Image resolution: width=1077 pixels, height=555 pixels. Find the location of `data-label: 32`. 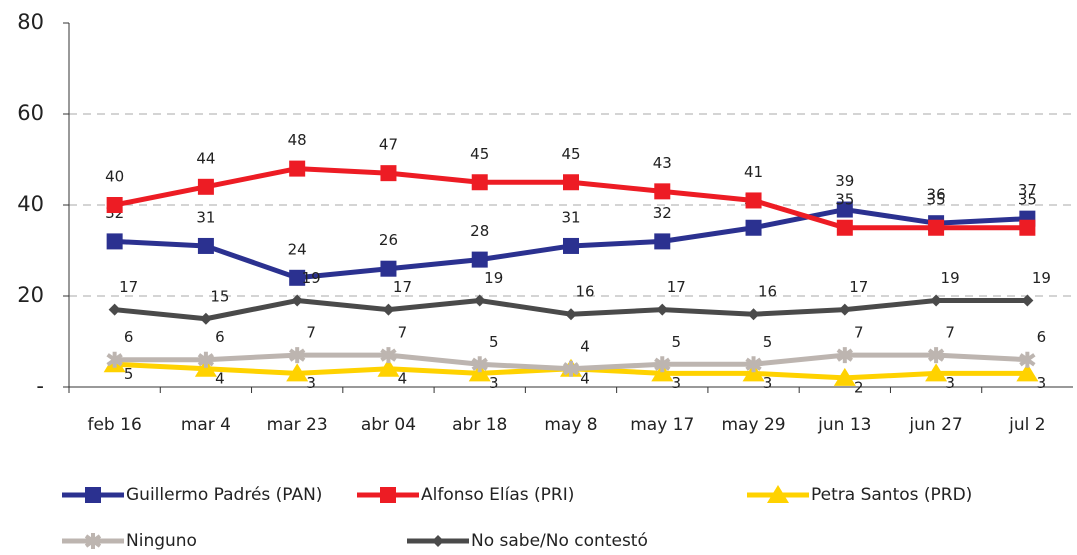

data-label: 32 is located at coordinates (662, 213).